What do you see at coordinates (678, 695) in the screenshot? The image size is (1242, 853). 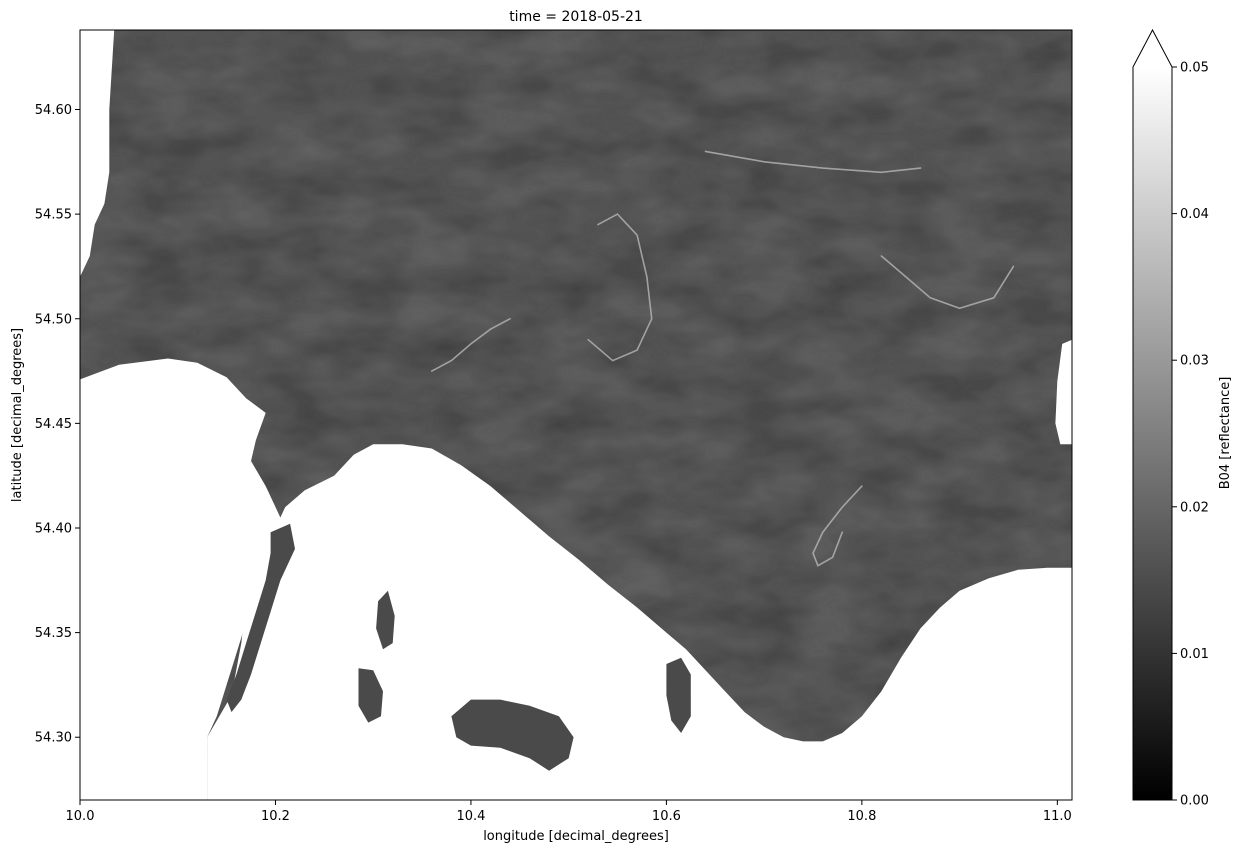 I see `water-lake-medium` at bounding box center [678, 695].